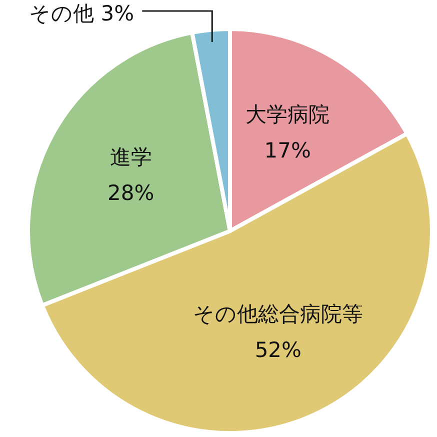 The image size is (437, 437). I want to click on data-label: 28%, so click(131, 193).